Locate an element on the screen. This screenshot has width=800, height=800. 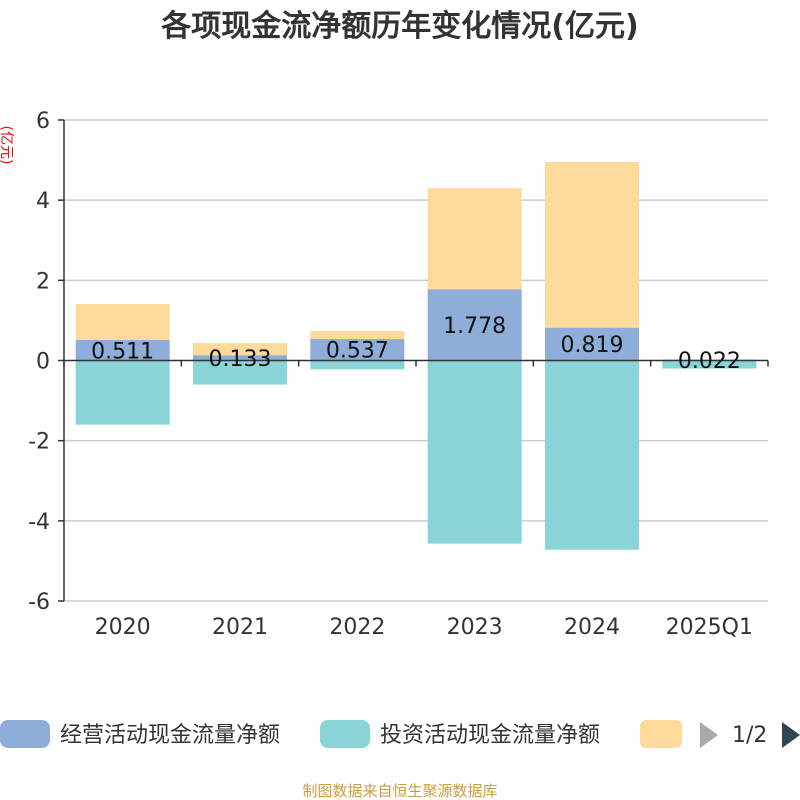
legend-swatch-financing is located at coordinates (661, 734).